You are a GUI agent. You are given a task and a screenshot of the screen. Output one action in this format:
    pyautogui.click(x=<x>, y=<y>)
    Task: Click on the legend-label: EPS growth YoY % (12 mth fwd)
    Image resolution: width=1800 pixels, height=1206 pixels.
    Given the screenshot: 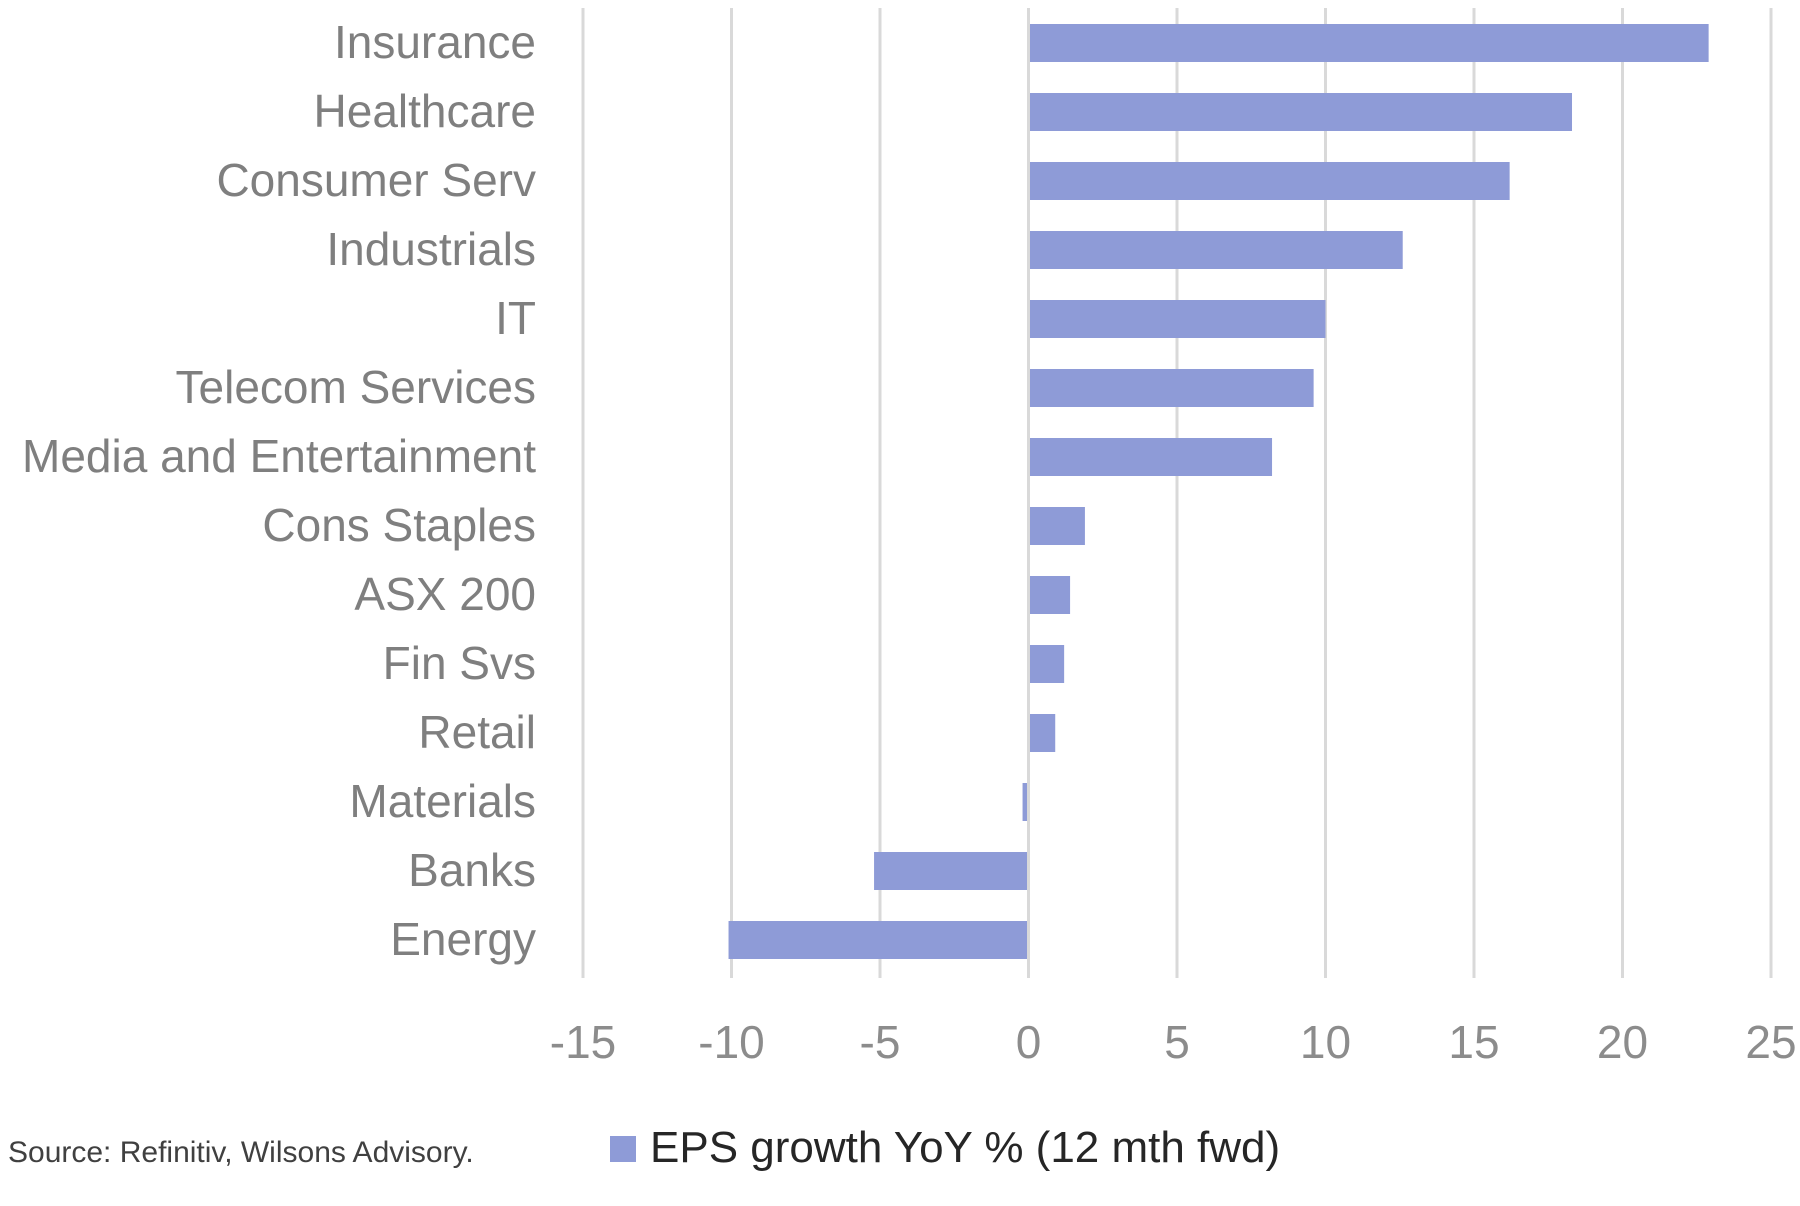 What is the action you would take?
    pyautogui.click(x=965, y=1147)
    